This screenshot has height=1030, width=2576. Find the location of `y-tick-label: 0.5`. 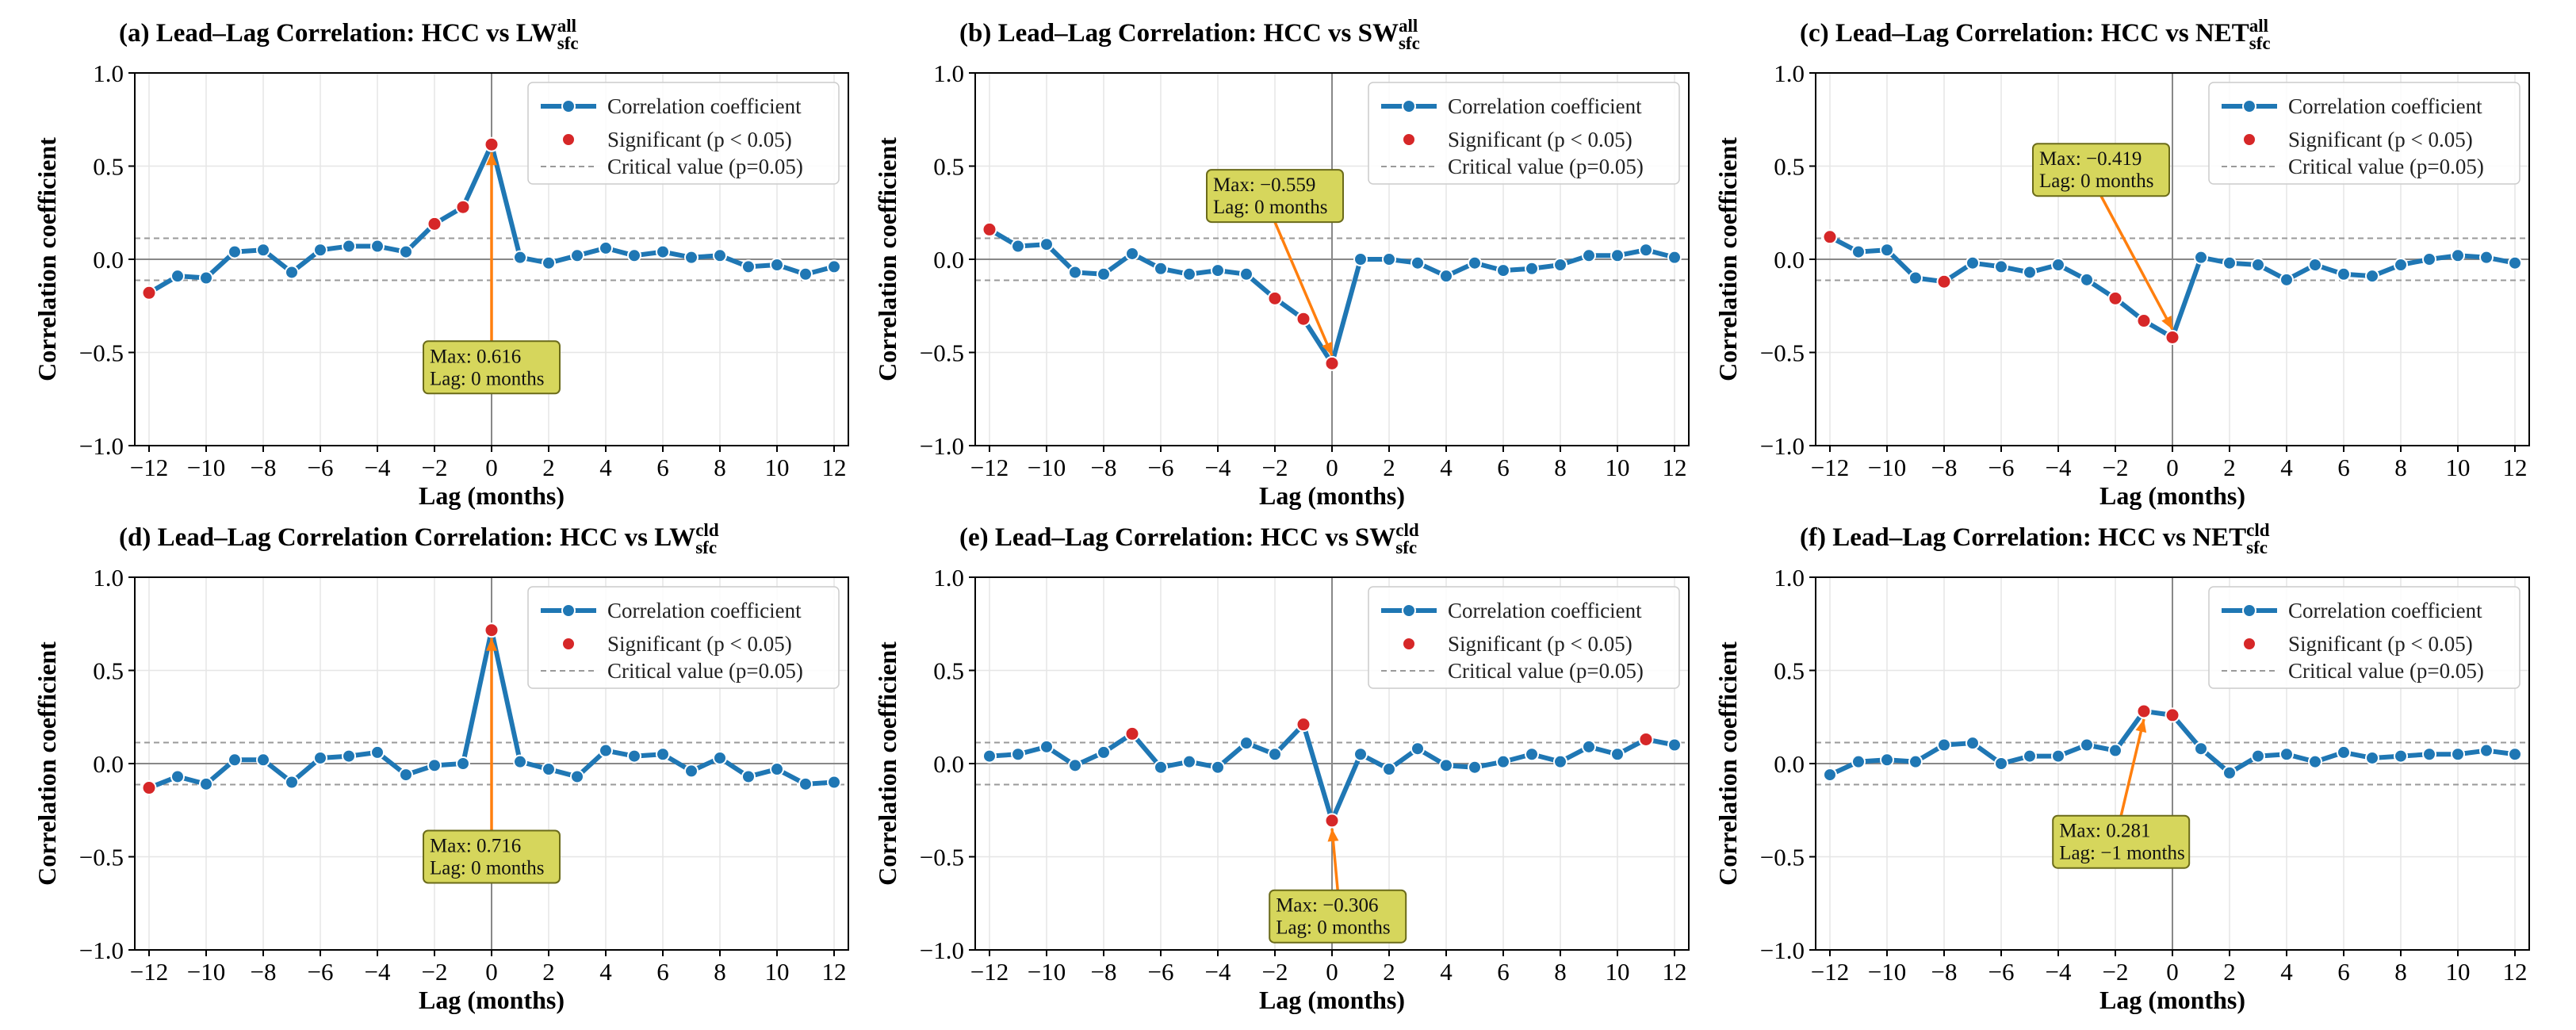

y-tick-label: 0.5 is located at coordinates (948, 167).